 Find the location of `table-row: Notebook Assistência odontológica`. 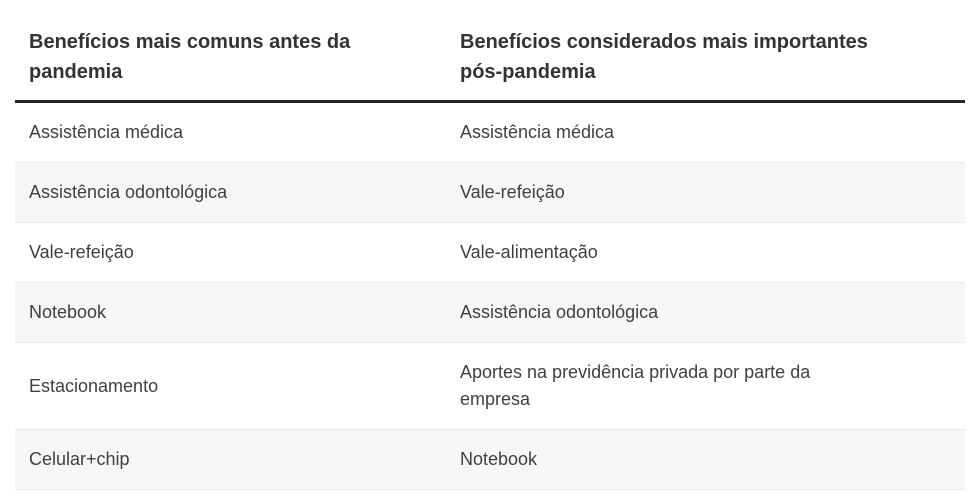

table-row: Notebook Assistência odontológica is located at coordinates (490, 312).